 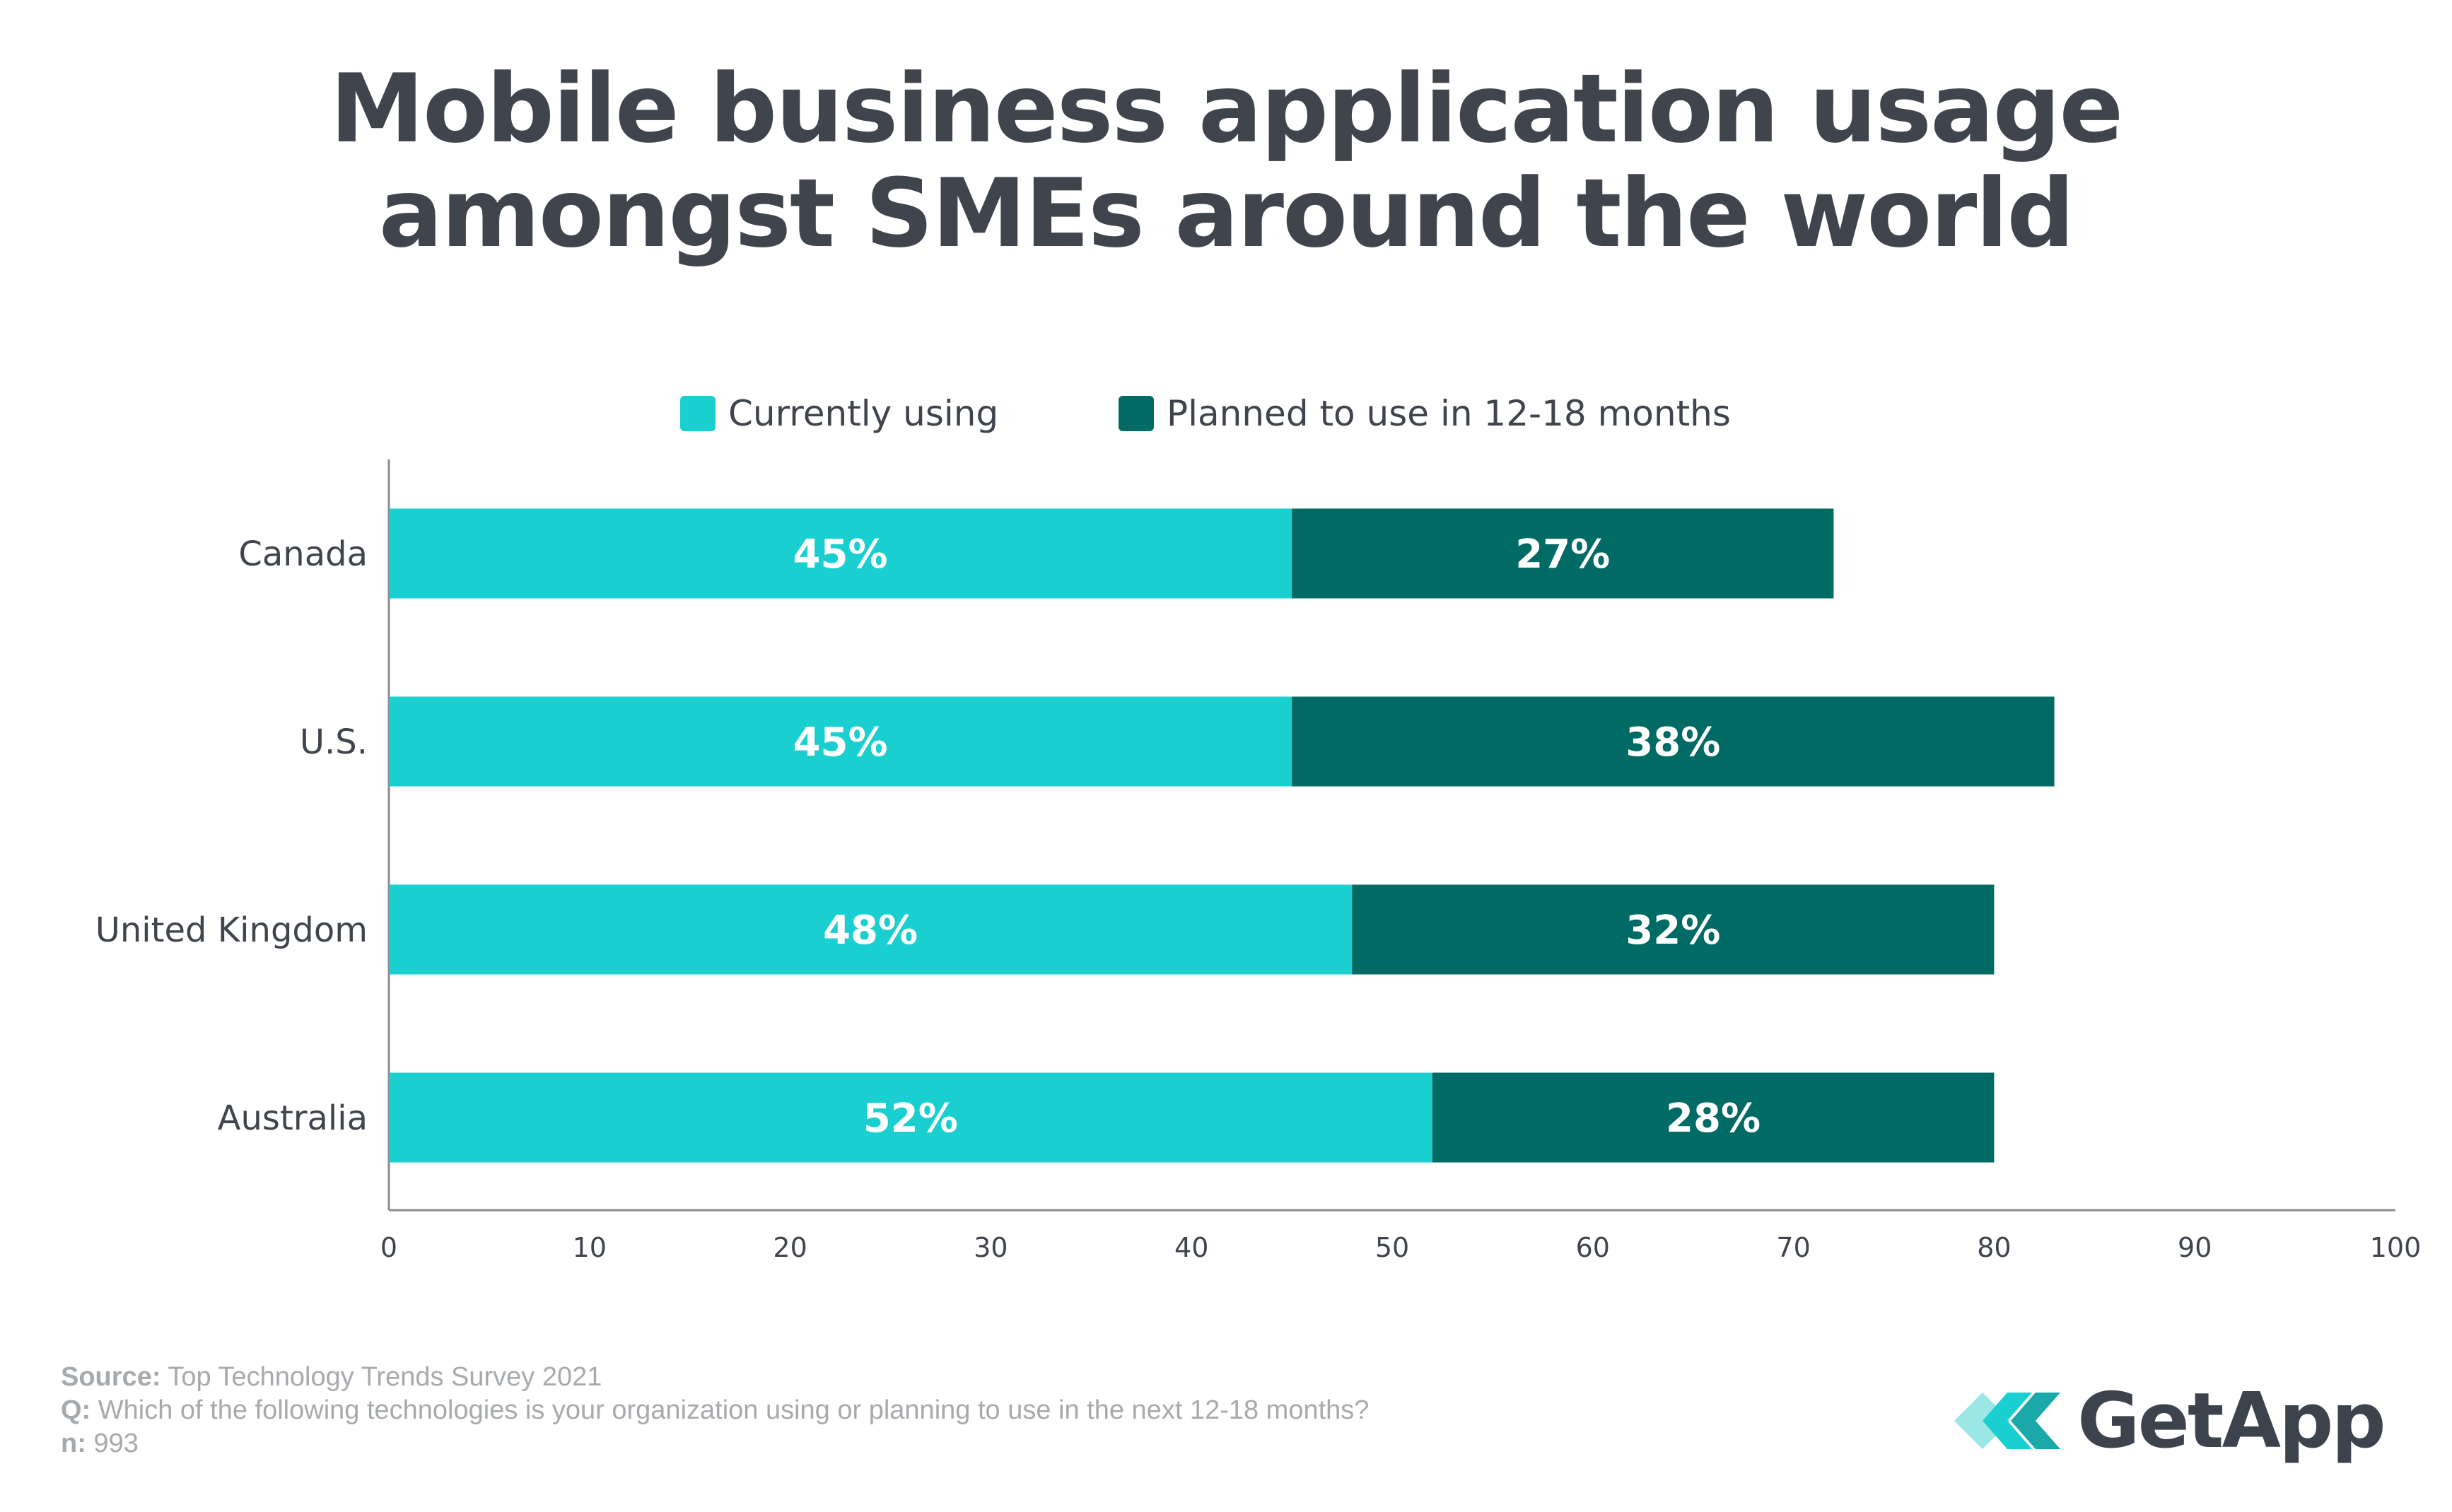 What do you see at coordinates (1793, 1247) in the screenshot?
I see `x-tick-label: 70` at bounding box center [1793, 1247].